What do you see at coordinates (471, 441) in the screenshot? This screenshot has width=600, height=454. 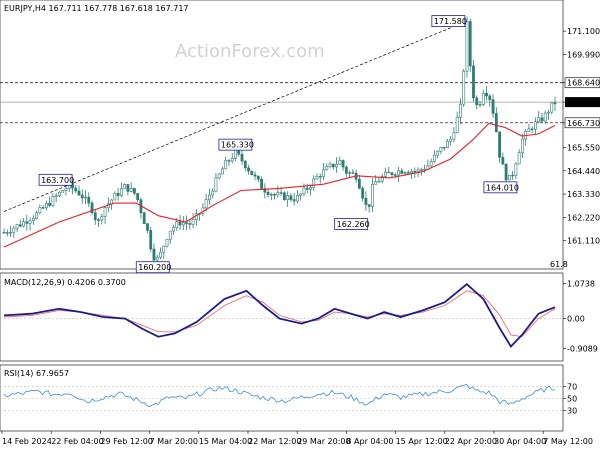 I see `x-axis-label: 22 Apr 20:00` at bounding box center [471, 441].